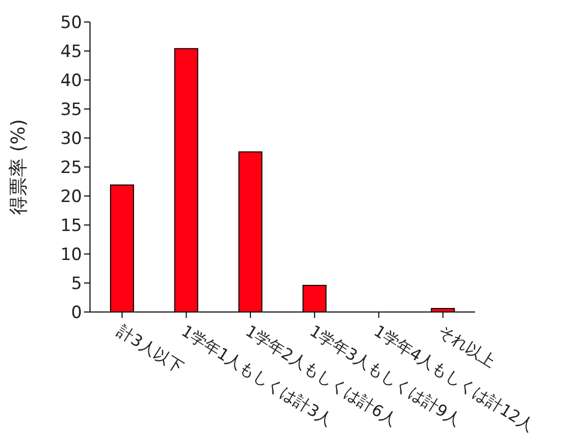 This screenshot has width=562, height=442. I want to click on y-tick-label: 0, so click(76, 313).